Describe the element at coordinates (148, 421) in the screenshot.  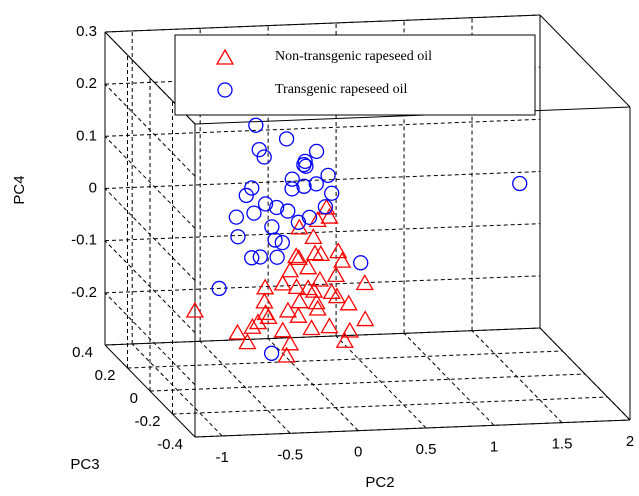
I see `y-tick-label: -0.2` at that location.